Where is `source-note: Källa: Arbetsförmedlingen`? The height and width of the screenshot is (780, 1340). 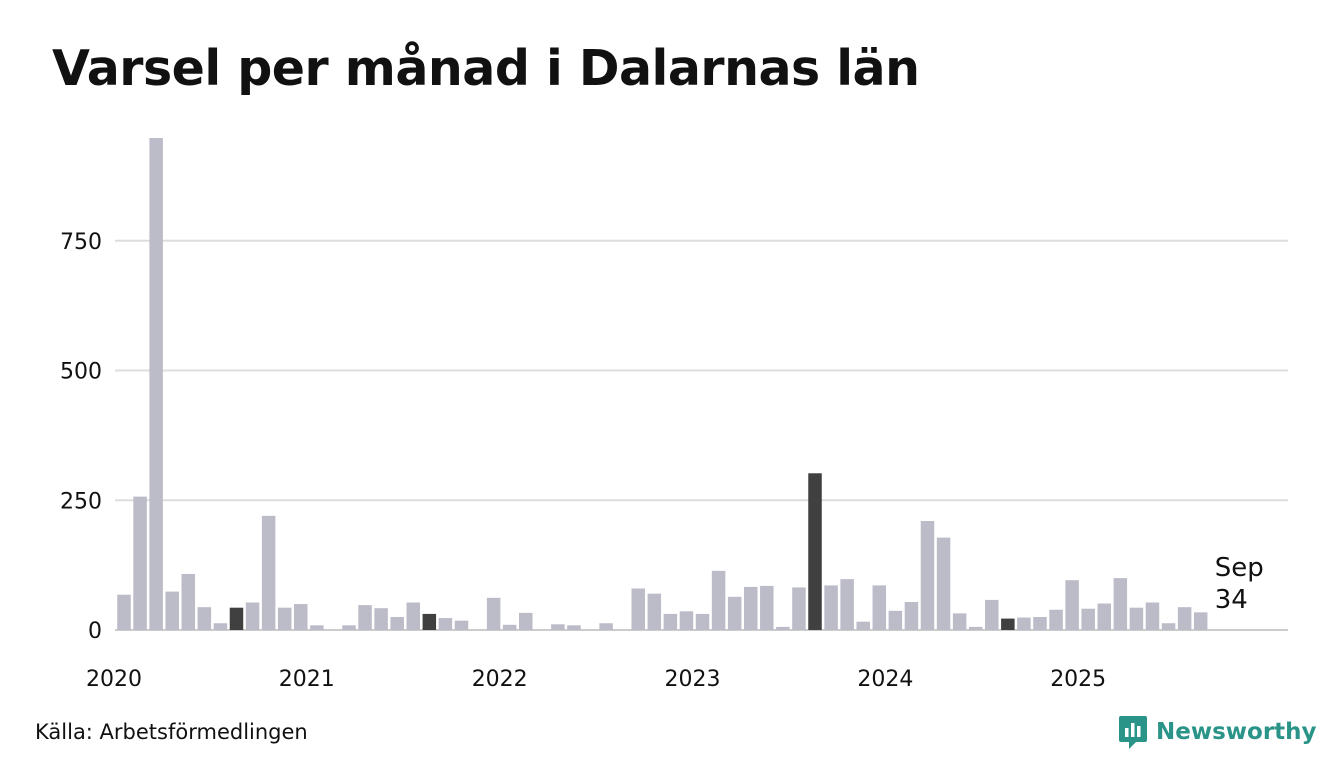
source-note: Källa: Arbetsförmedlingen is located at coordinates (171, 732).